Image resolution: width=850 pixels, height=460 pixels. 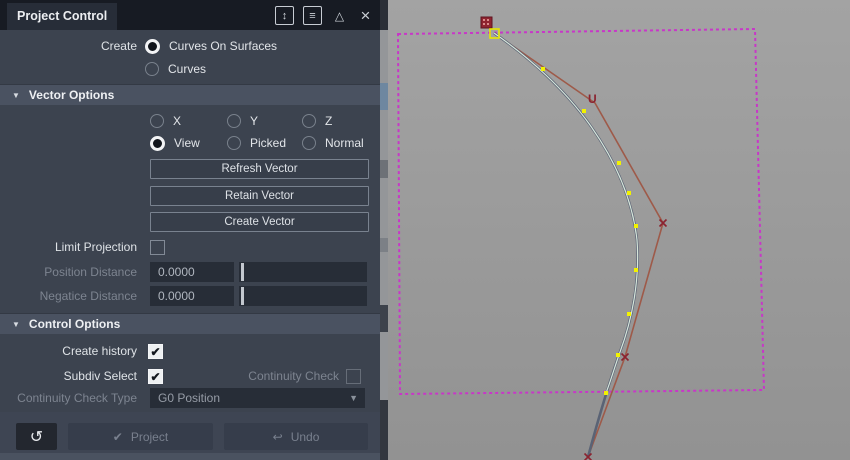 What do you see at coordinates (100, 376) in the screenshot?
I see `subdiv-select-label: Subdiv Select` at bounding box center [100, 376].